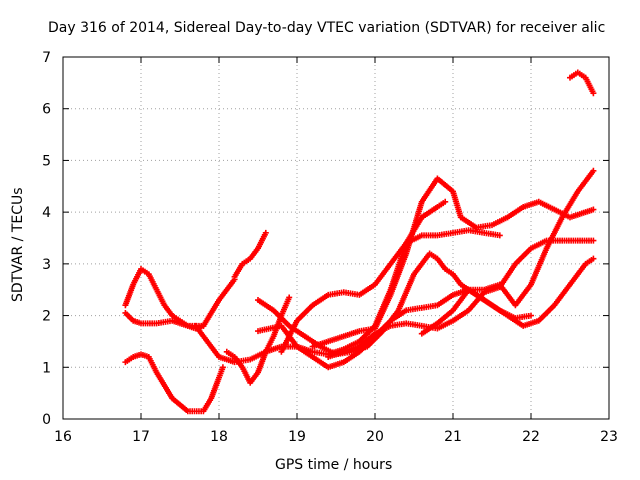  Describe the element at coordinates (219, 437) in the screenshot. I see `x-tick-label: 18` at that location.